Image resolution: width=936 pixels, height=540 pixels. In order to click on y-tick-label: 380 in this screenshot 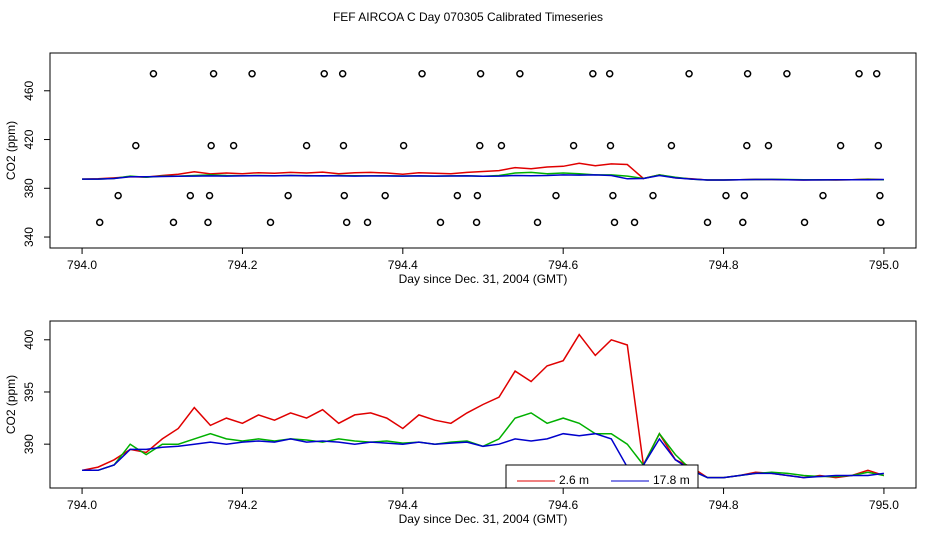, I will do `click(29, 188)`.